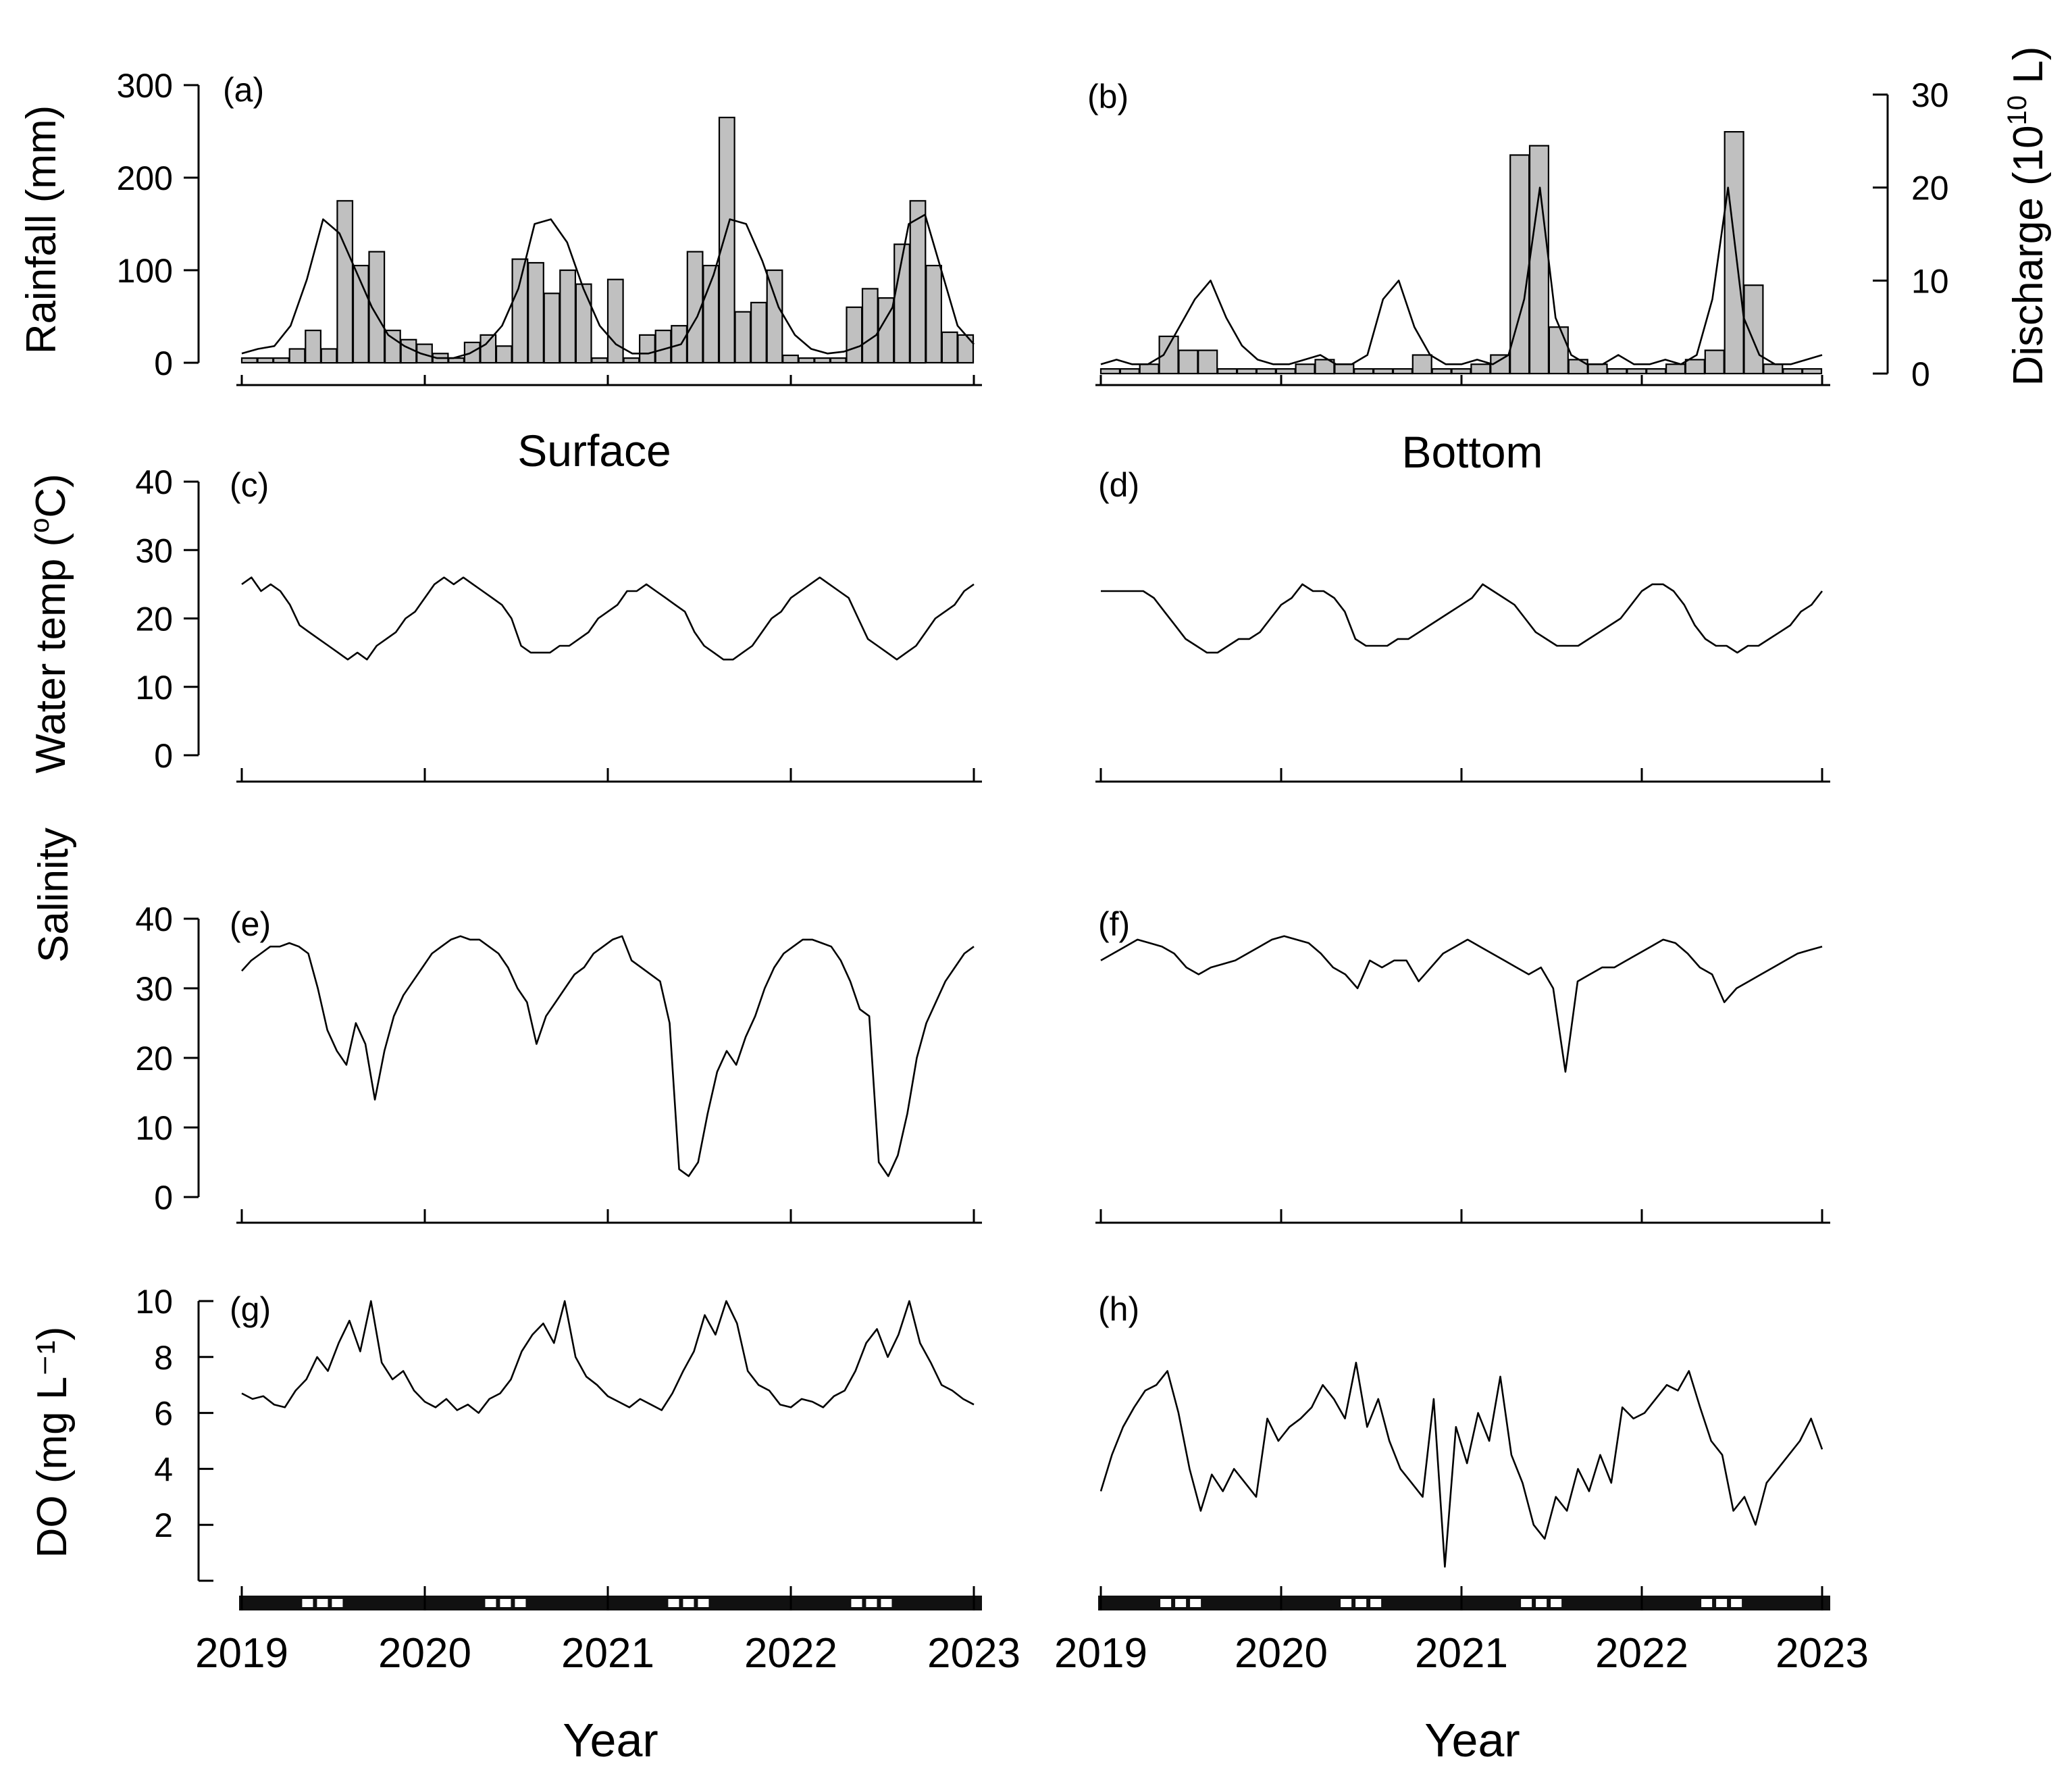  Describe the element at coordinates (145, 271) in the screenshot. I see `panel-a-y-tick-label: 100` at that location.